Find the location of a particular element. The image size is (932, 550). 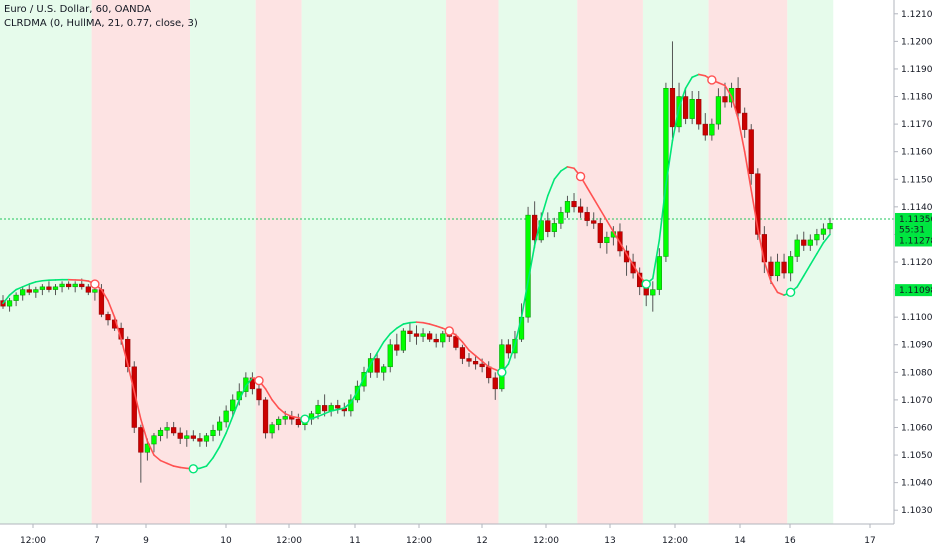

price-tick-label: 1.11900 is located at coordinates (916, 70).